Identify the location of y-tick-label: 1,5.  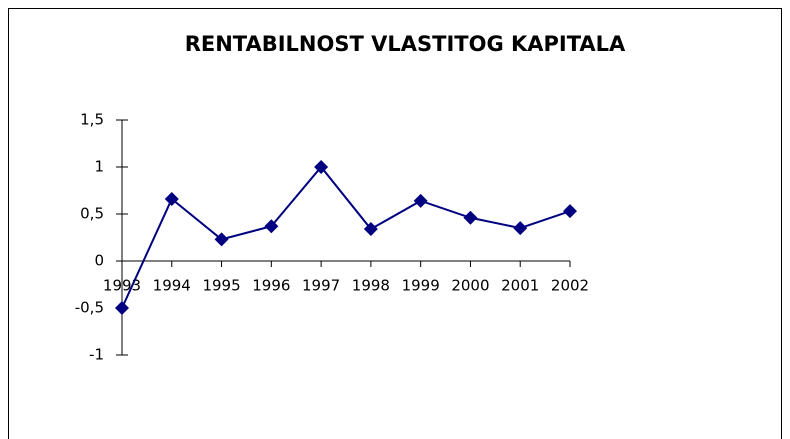
(92, 120).